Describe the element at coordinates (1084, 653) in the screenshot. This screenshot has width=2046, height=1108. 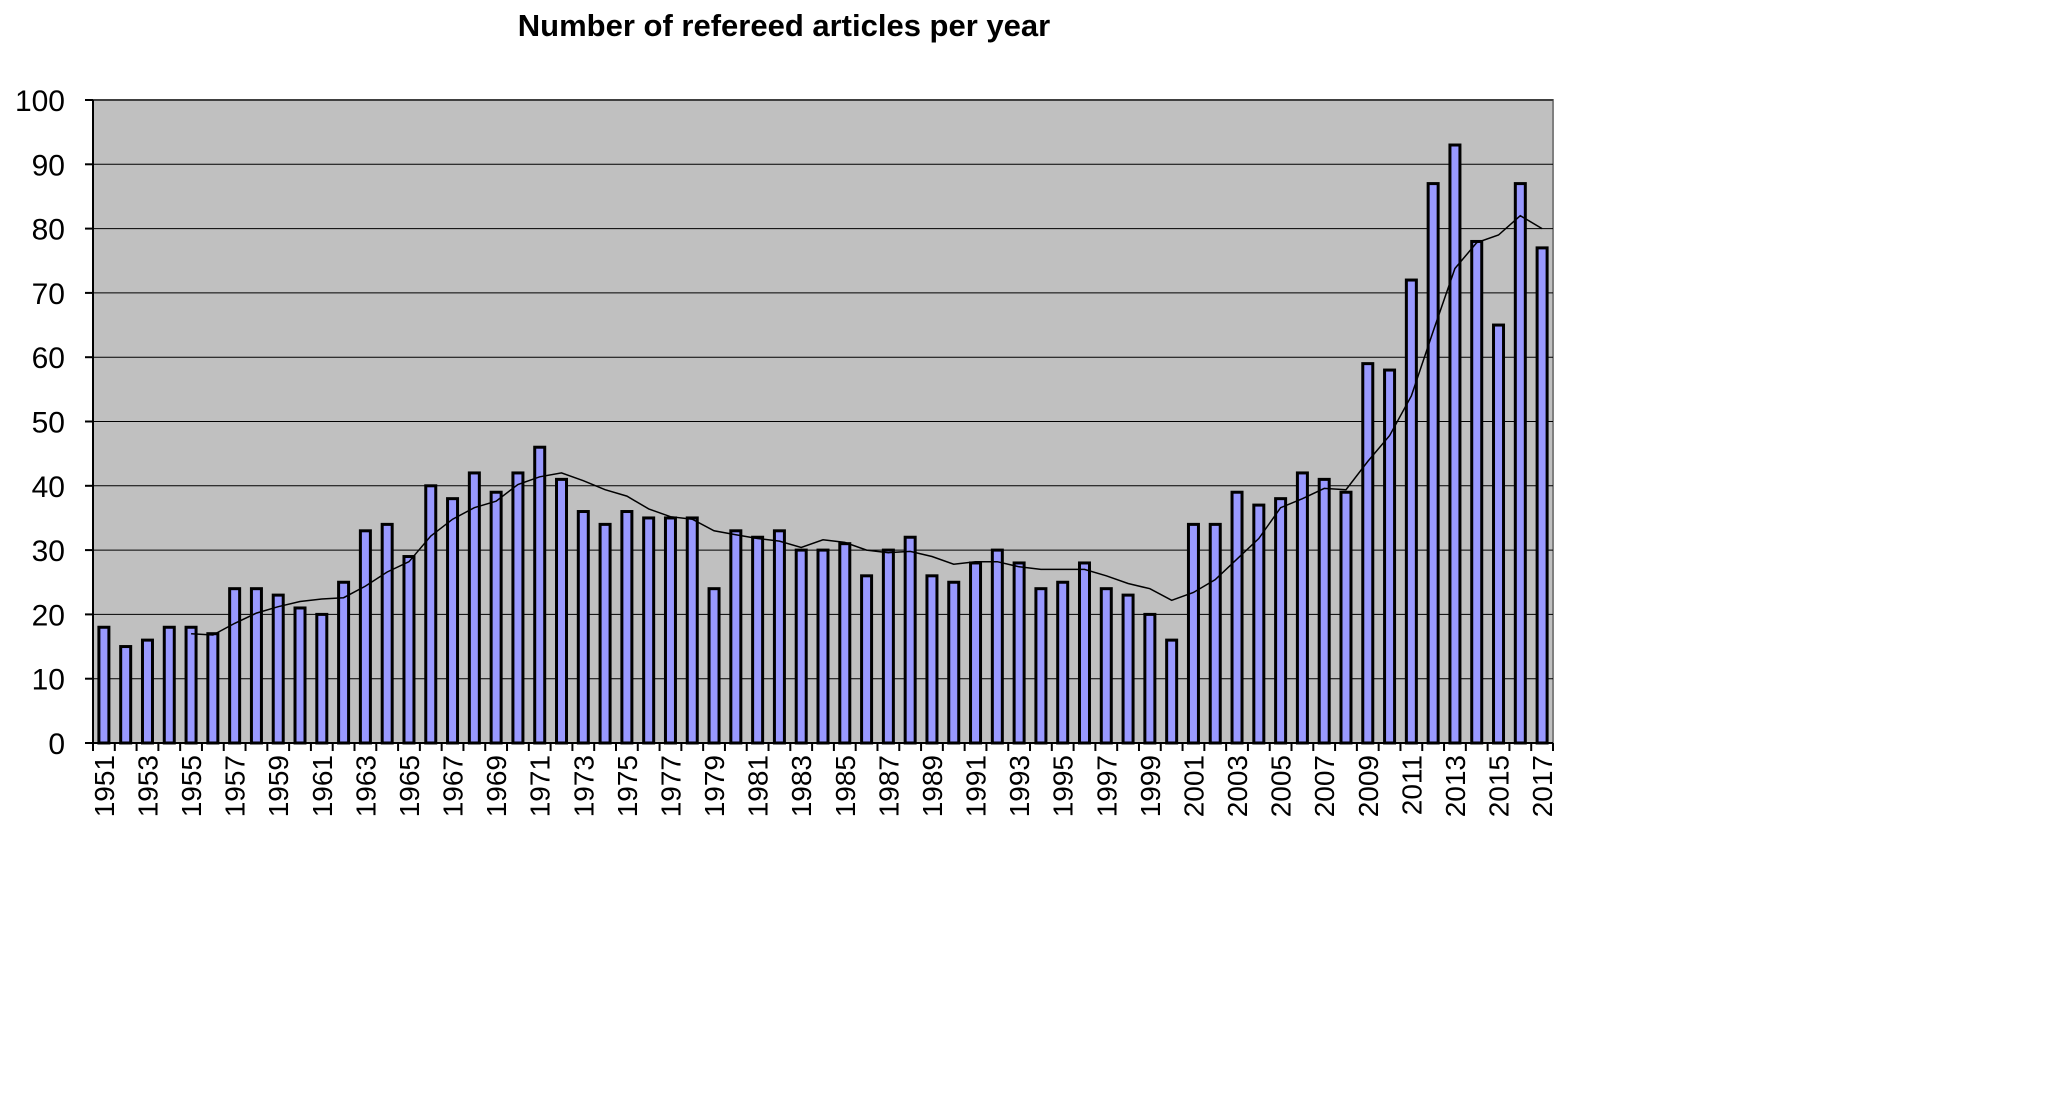
I see `bar-1996` at that location.